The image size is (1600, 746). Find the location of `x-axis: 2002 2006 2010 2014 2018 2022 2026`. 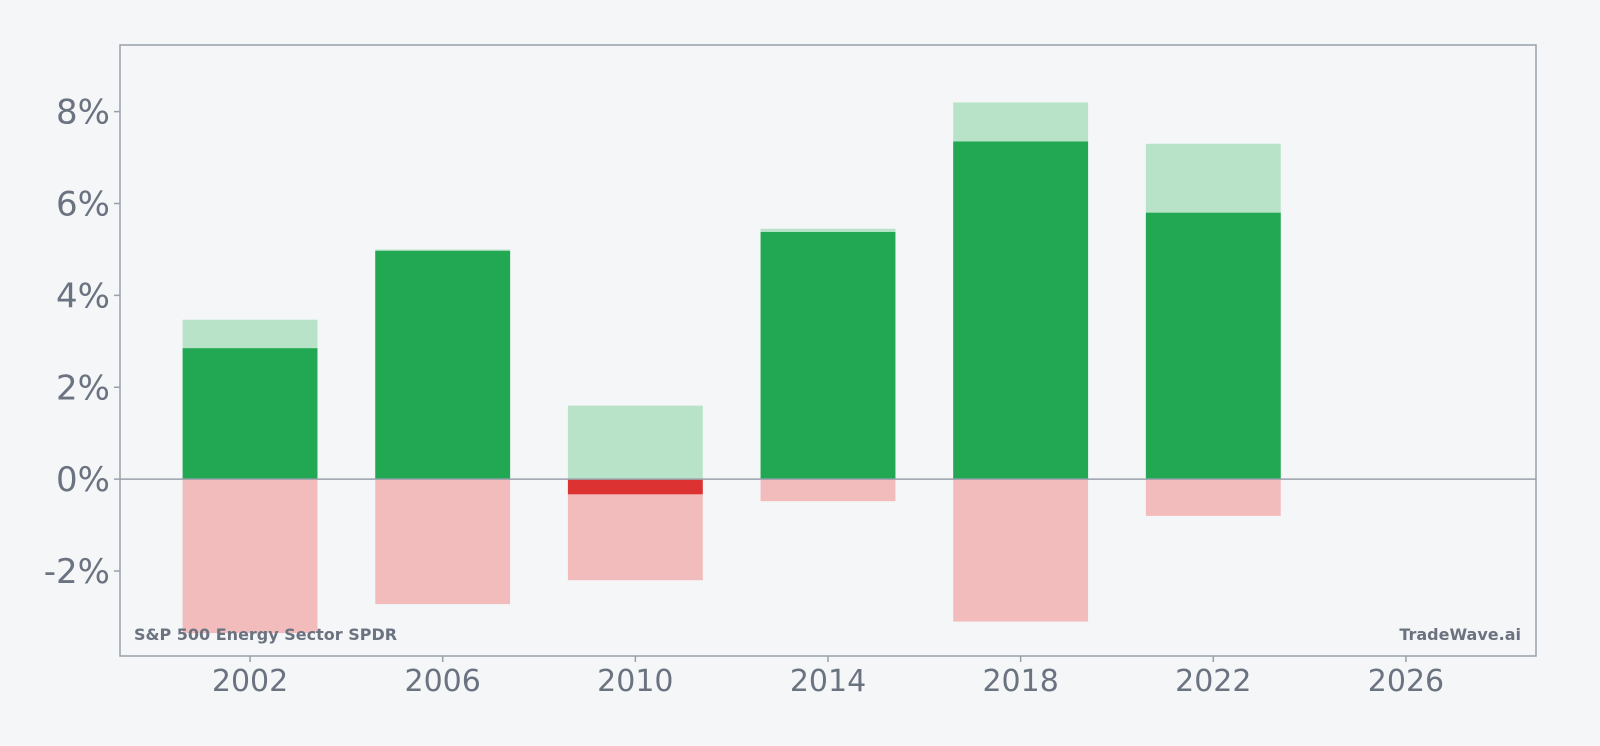

x-axis: 2002 2006 2010 2014 2018 2022 2026 is located at coordinates (828, 677).